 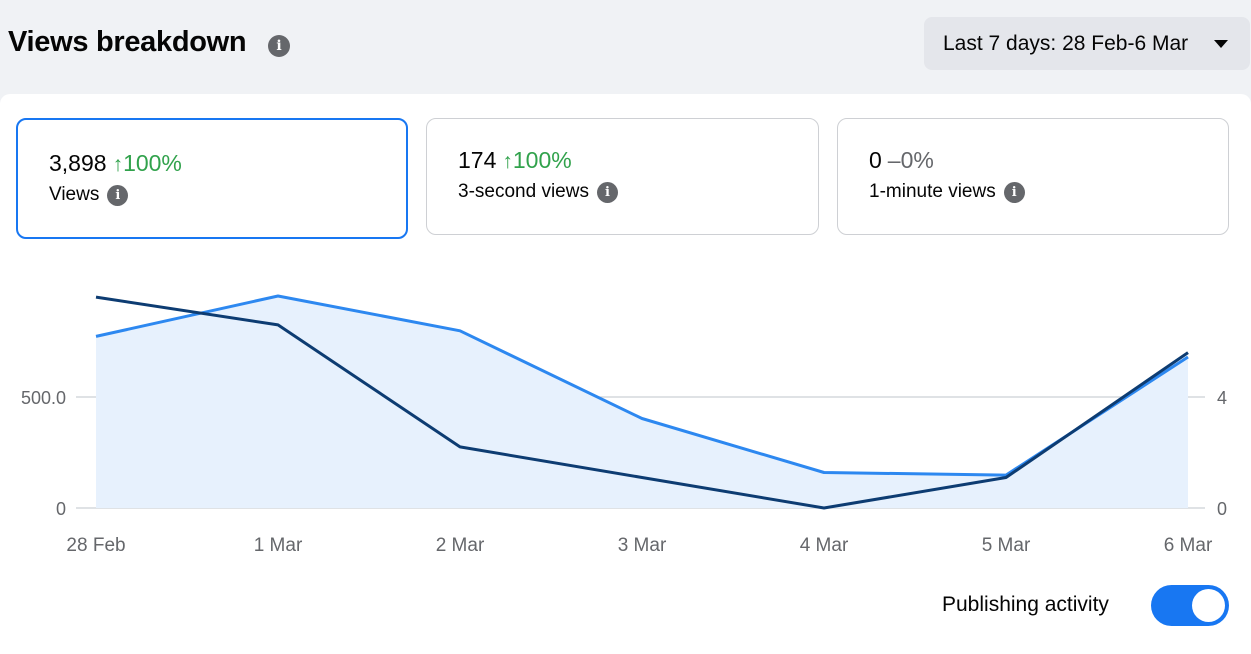 What do you see at coordinates (1222, 509) in the screenshot?
I see `y-right-tick-label: 0` at bounding box center [1222, 509].